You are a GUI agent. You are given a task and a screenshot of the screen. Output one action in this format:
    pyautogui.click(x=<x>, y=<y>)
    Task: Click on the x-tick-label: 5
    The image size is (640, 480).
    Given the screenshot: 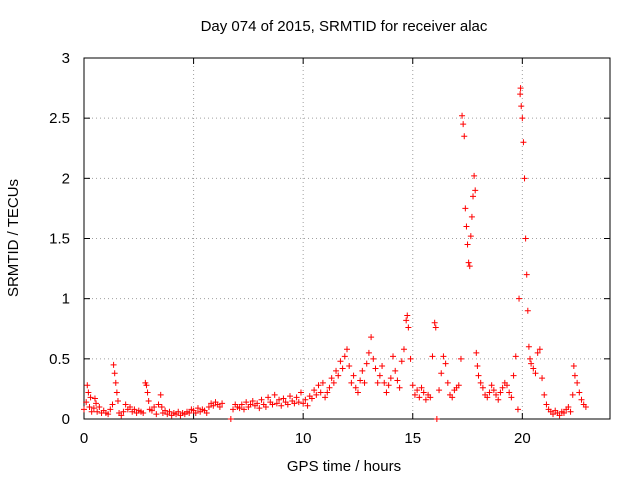 What is the action you would take?
    pyautogui.click(x=193, y=438)
    